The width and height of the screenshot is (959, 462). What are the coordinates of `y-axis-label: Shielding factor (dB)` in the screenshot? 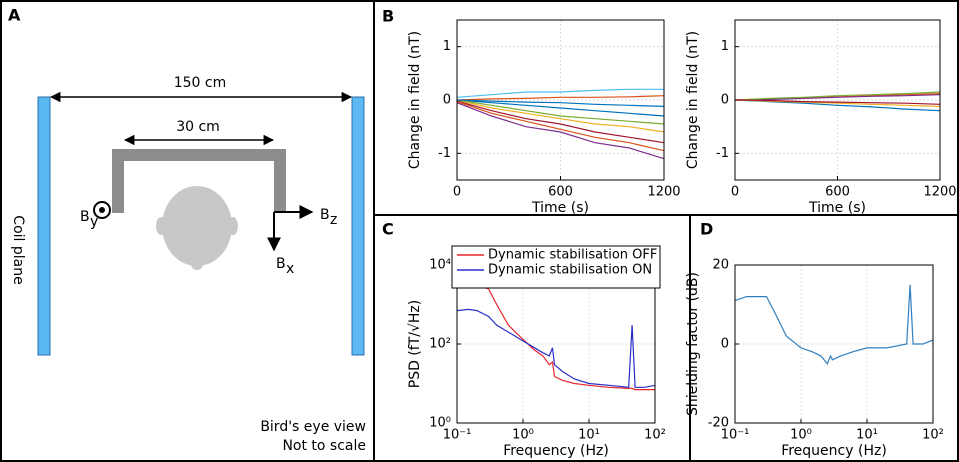 It's located at (693, 344).